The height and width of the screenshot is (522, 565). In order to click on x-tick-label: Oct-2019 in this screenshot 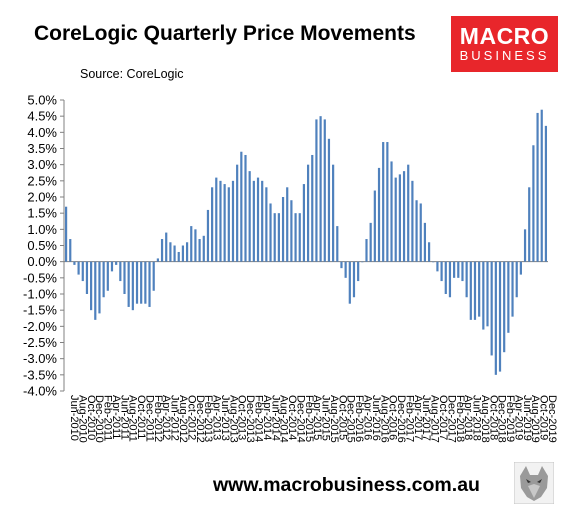, I will do `click(544, 417)`.